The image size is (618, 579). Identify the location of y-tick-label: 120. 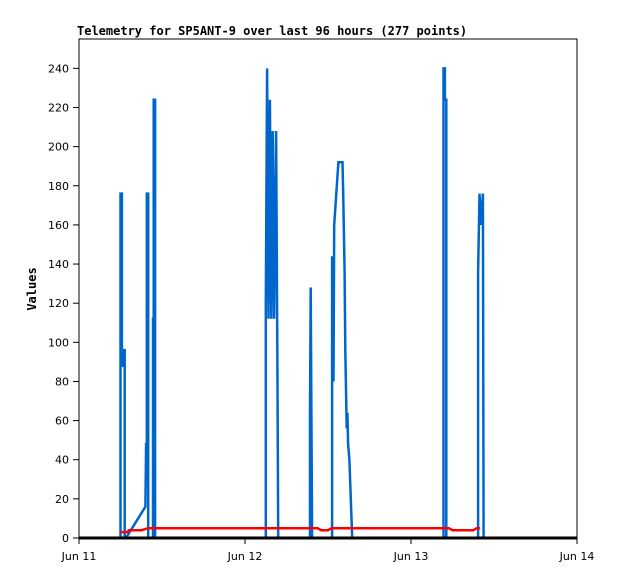
(58, 303).